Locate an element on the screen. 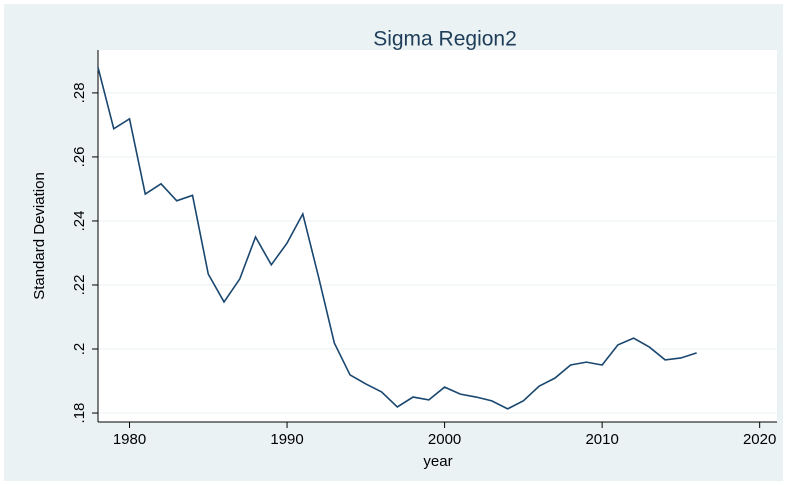  x-tick-label: 1980 is located at coordinates (129, 439).